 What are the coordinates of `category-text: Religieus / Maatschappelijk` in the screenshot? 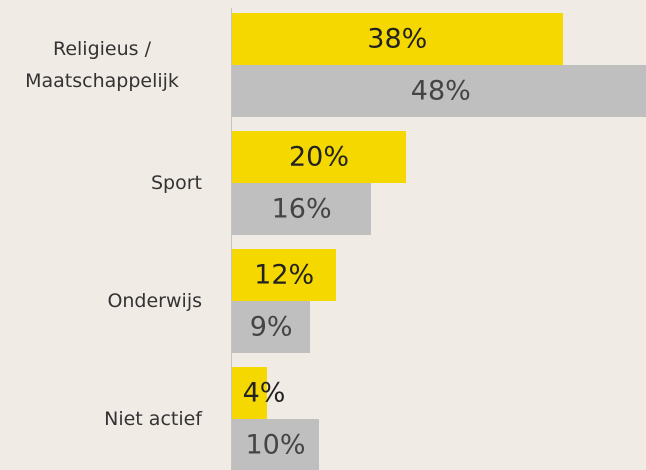 It's located at (102, 65).